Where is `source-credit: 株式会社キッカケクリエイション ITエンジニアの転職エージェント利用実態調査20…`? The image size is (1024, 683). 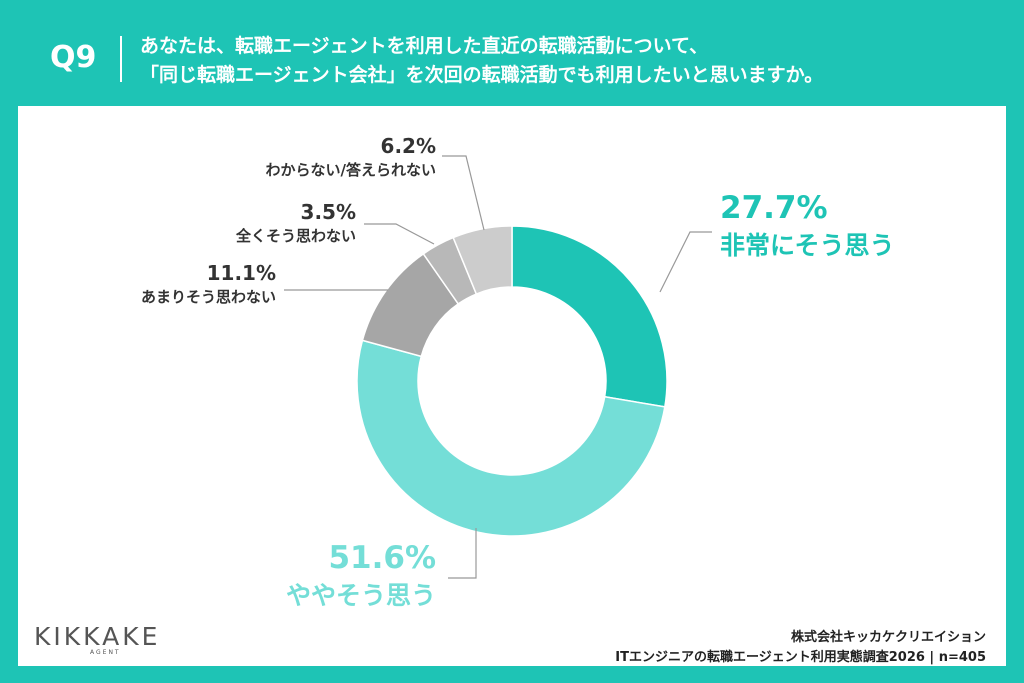
source-credit: 株式会社キッカケクリエイション ITエンジニアの転職エージェント利用実態調査20… is located at coordinates (800, 648).